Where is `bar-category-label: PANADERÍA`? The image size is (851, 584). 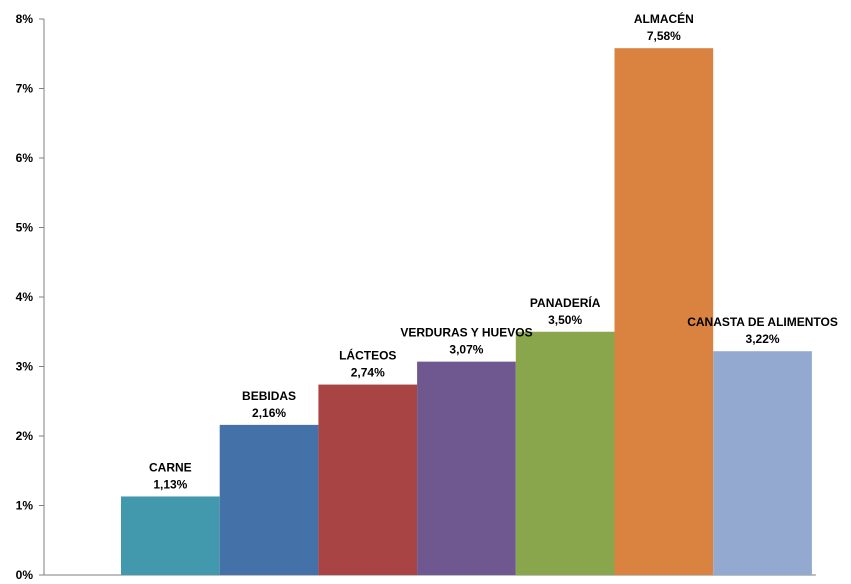 bar-category-label: PANADERÍA is located at coordinates (565, 302).